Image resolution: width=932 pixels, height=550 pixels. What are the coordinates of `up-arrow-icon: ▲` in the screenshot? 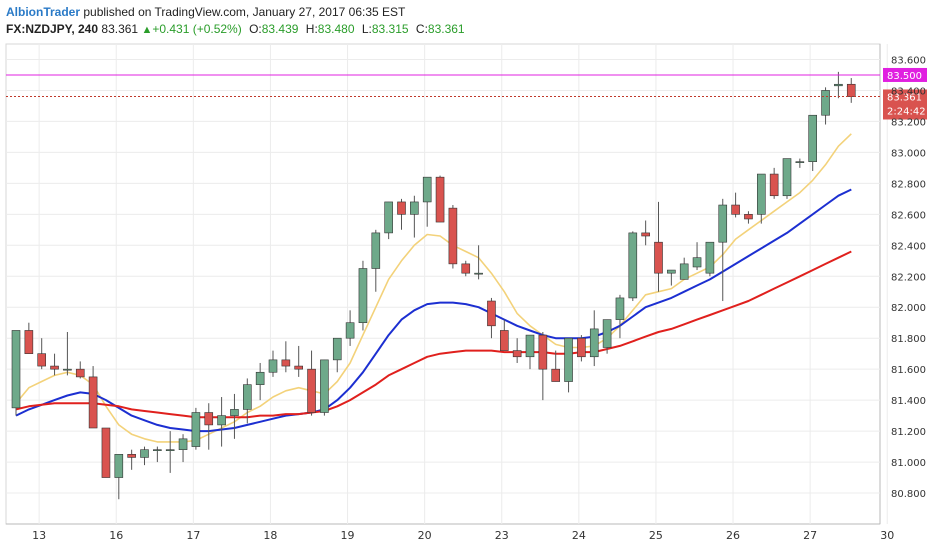 It's located at (147, 30).